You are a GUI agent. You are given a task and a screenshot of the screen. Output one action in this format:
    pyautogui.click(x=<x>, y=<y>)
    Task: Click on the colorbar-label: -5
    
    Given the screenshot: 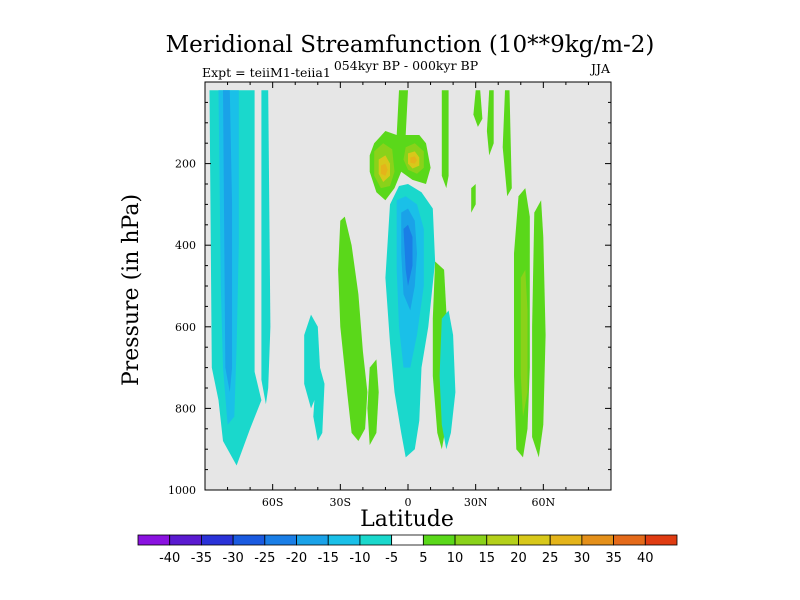 What is the action you would take?
    pyautogui.click(x=391, y=558)
    